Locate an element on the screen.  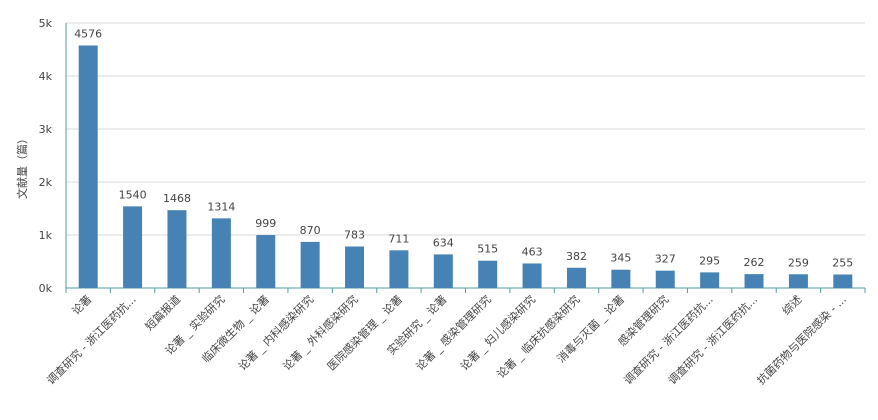
data-label: 783 is located at coordinates (354, 235).